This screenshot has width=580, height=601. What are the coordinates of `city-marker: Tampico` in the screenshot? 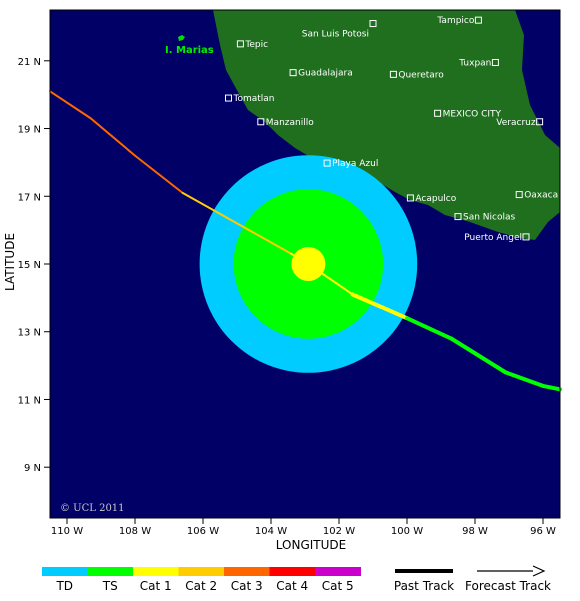 It's located at (459, 21).